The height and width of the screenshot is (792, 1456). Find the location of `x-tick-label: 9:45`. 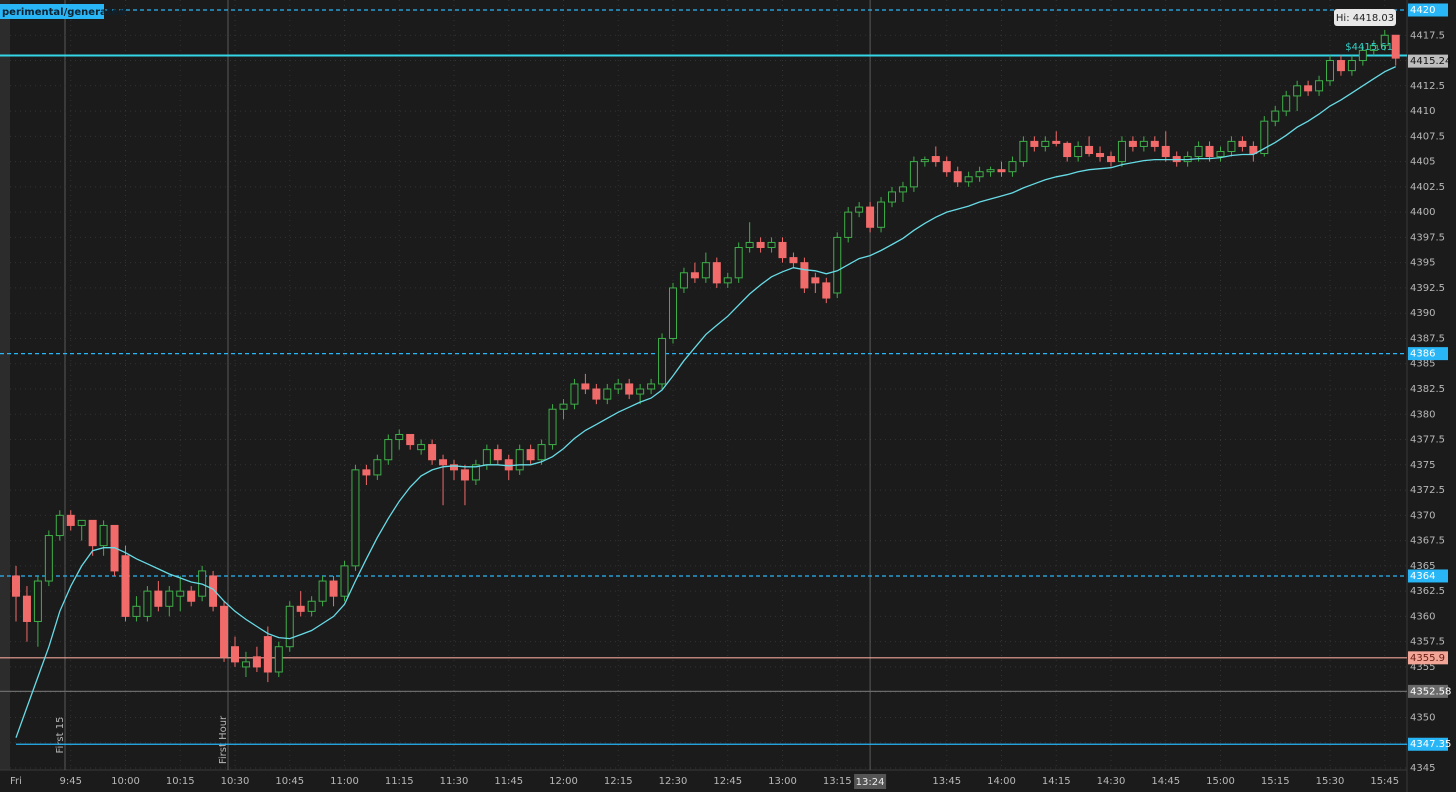

x-tick-label: 9:45 is located at coordinates (71, 781).